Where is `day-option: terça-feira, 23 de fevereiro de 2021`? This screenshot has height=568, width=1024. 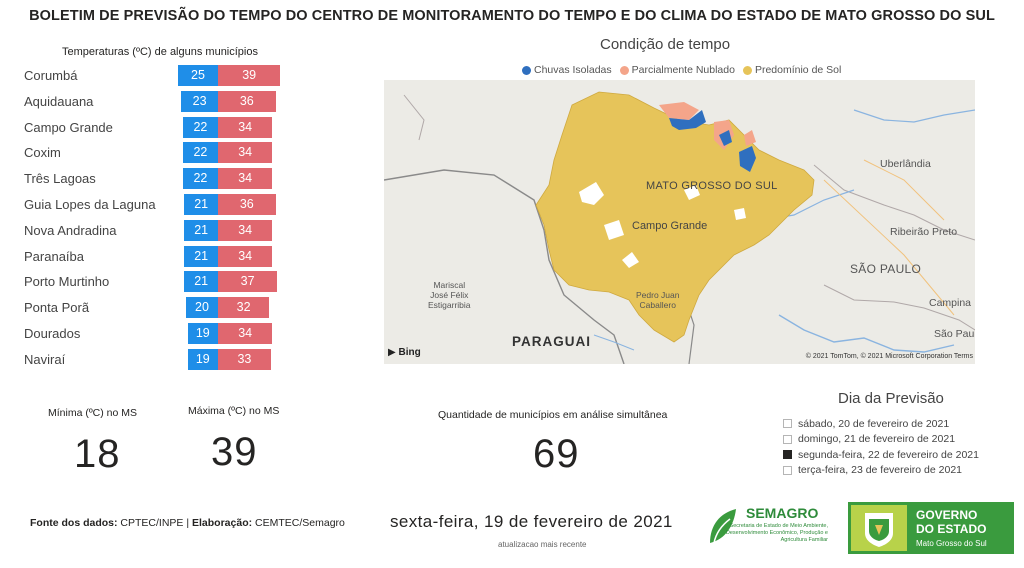 day-option: terça-feira, 23 de fevereiro de 2021 is located at coordinates (881, 471).